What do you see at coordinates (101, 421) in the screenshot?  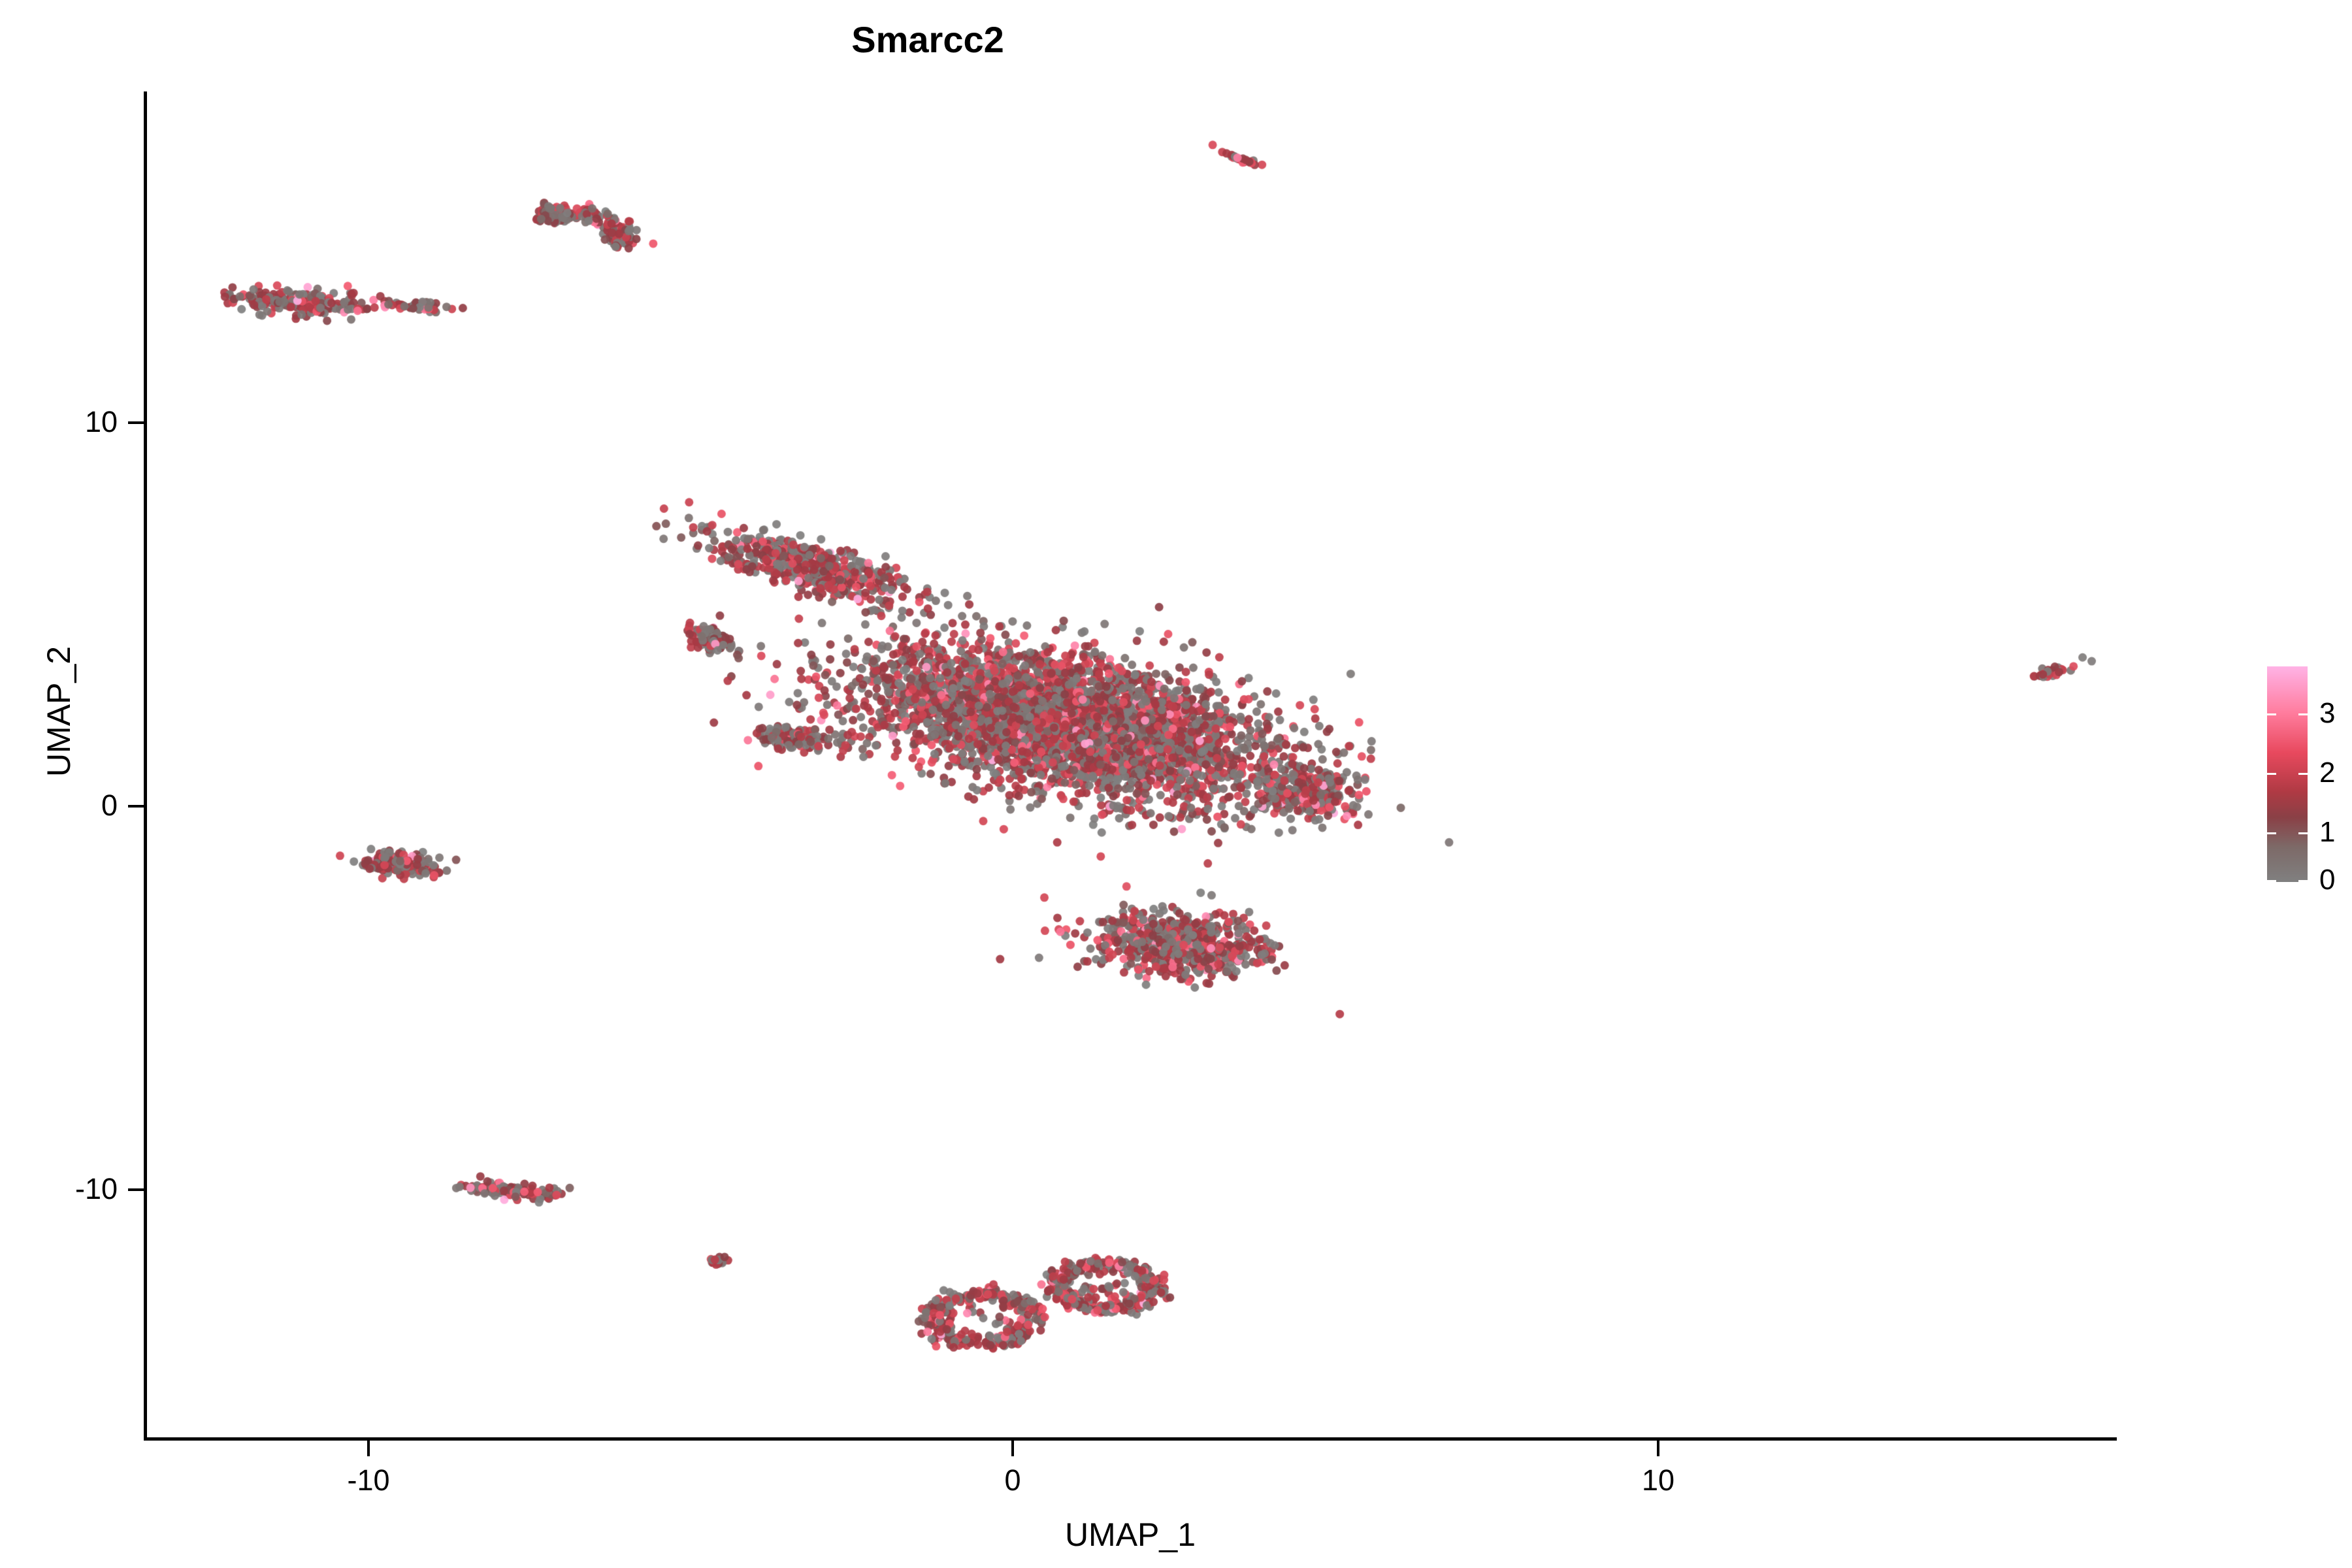 I see `y-tick-label: 10` at bounding box center [101, 421].